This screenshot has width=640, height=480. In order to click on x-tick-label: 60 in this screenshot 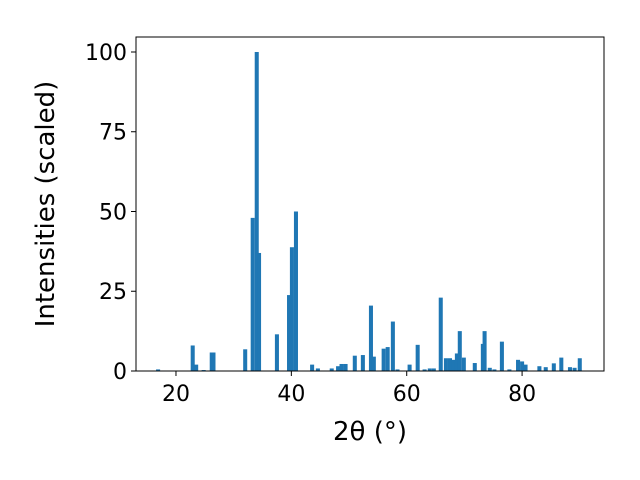, I will do `click(407, 394)`.